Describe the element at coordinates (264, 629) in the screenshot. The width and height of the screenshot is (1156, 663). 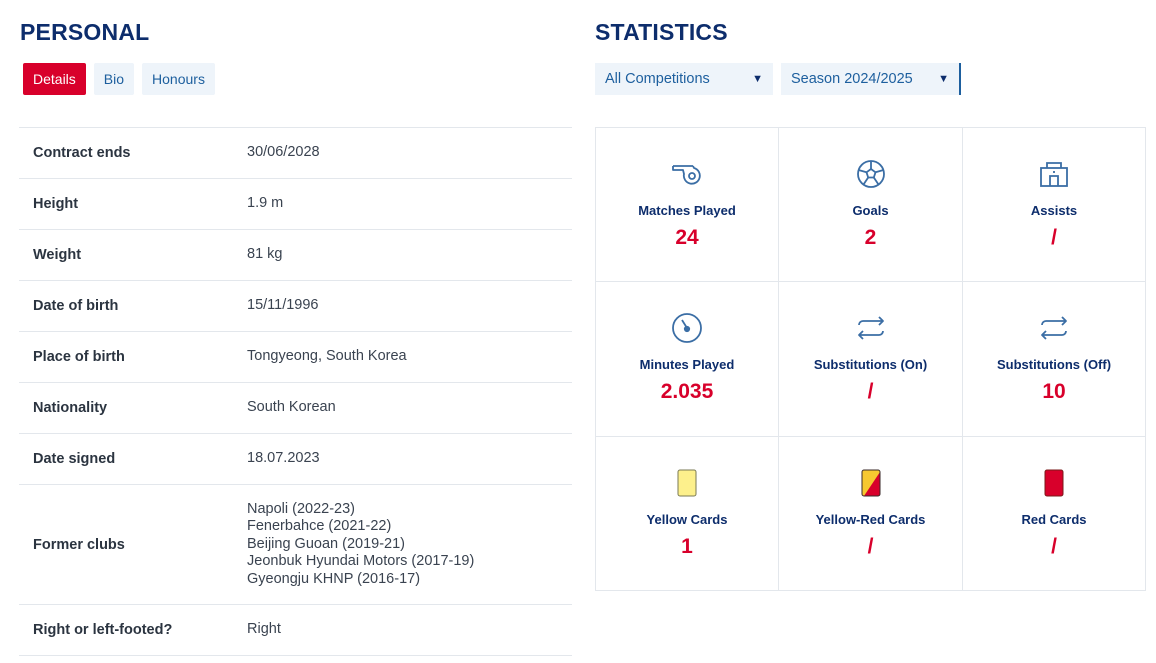
I see `detail-value: Right` at that location.